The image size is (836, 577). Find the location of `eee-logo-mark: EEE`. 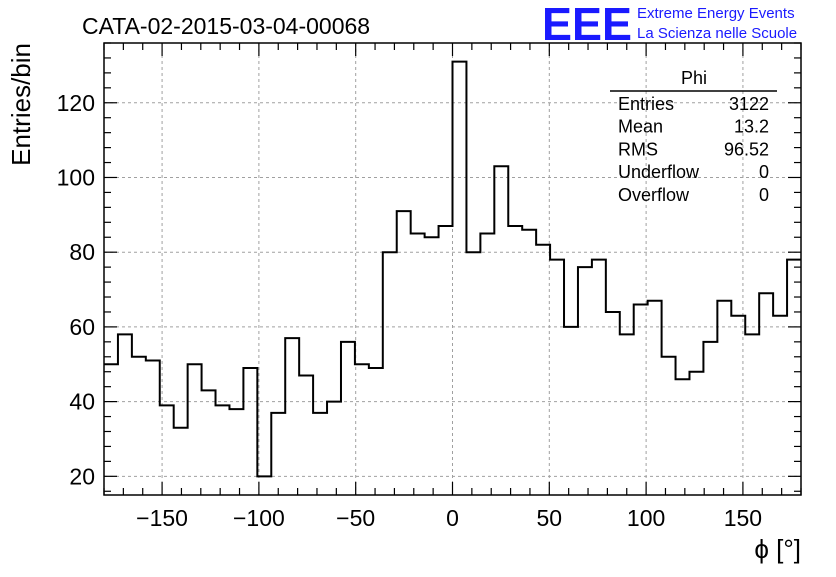

eee-logo-mark: EEE is located at coordinates (587, 25).